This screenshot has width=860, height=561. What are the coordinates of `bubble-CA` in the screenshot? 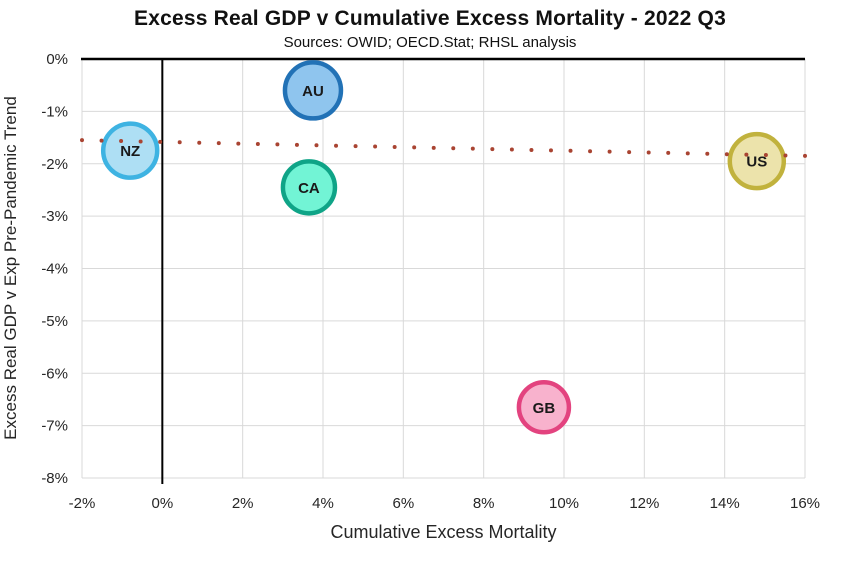 It's located at (309, 187).